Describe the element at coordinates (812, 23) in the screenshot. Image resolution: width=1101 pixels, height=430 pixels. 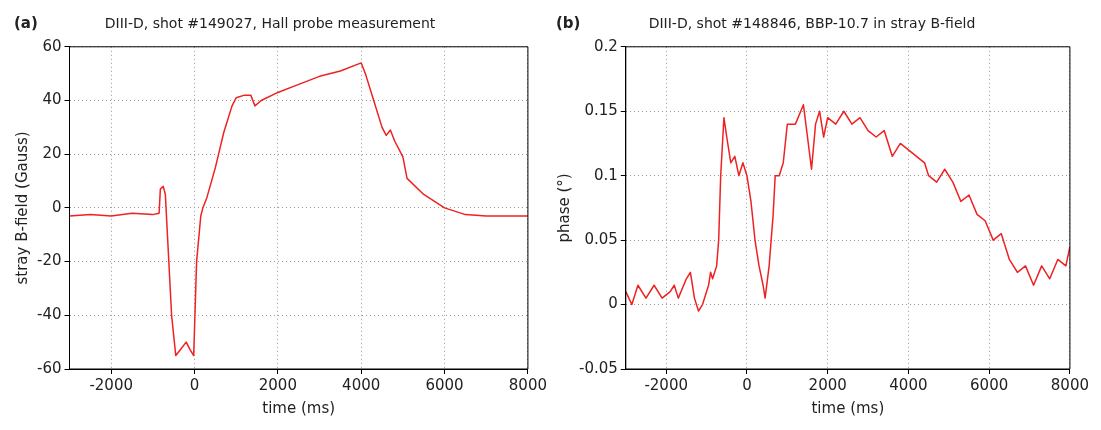
I see `chart-title: DIII-D, shot #148846, BBP-10.7 in stray B-field` at that location.